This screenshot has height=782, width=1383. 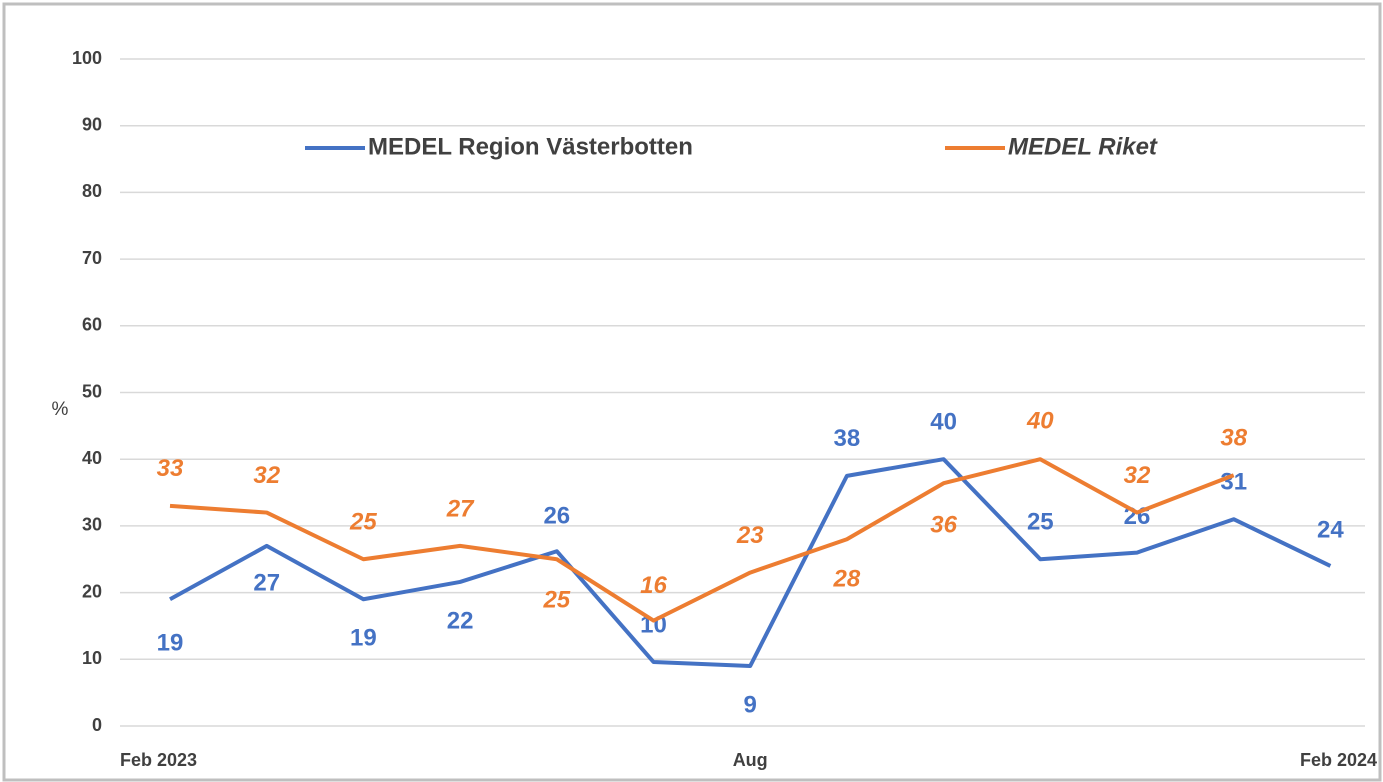 What do you see at coordinates (530, 146) in the screenshot?
I see `legend-label: MEDEL Region Västerbotten` at bounding box center [530, 146].